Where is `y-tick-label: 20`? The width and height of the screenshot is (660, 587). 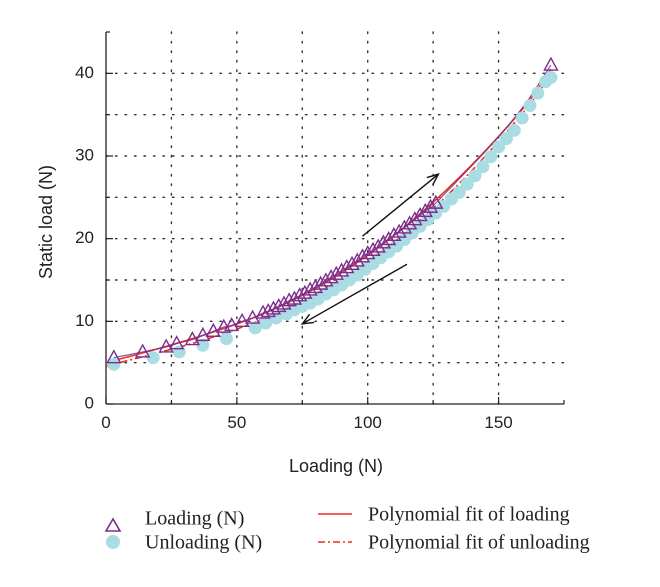 y-tick-label: 20 is located at coordinates (84, 237).